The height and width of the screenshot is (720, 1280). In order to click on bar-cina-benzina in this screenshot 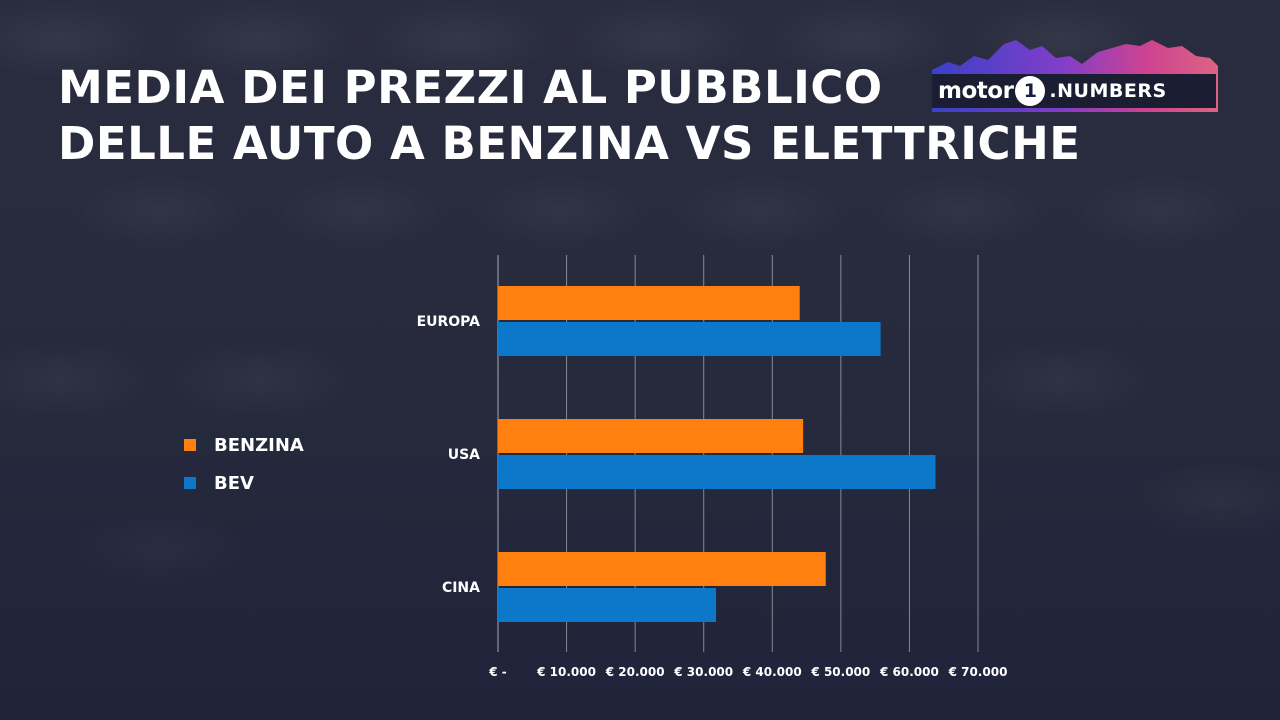, I will do `click(662, 569)`.